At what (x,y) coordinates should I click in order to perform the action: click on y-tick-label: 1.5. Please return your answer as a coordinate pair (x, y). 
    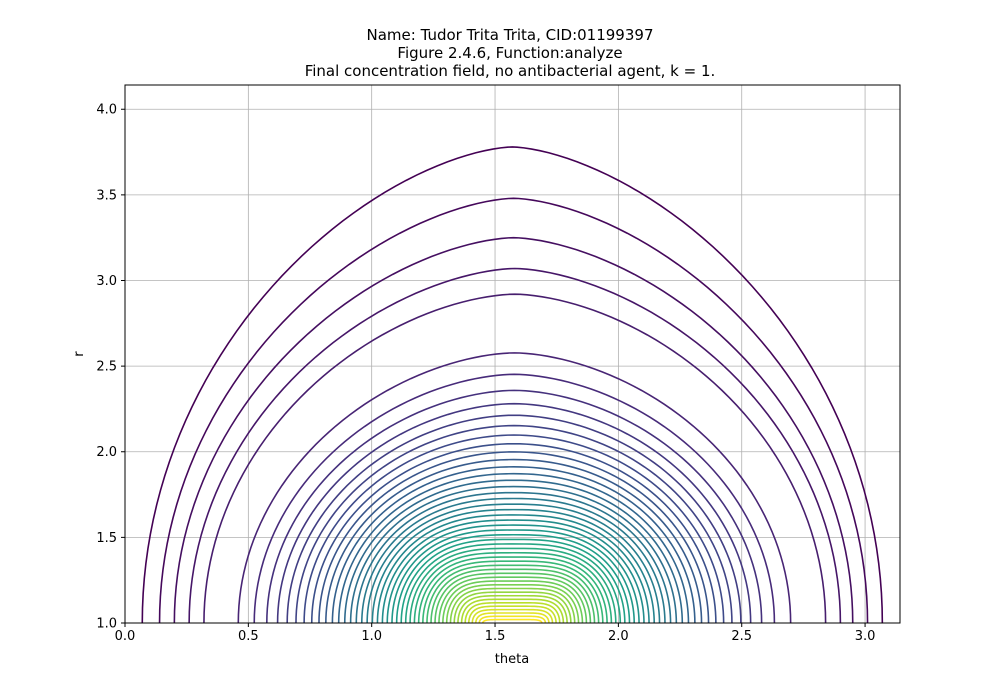
    Looking at the image, I should click on (106, 538).